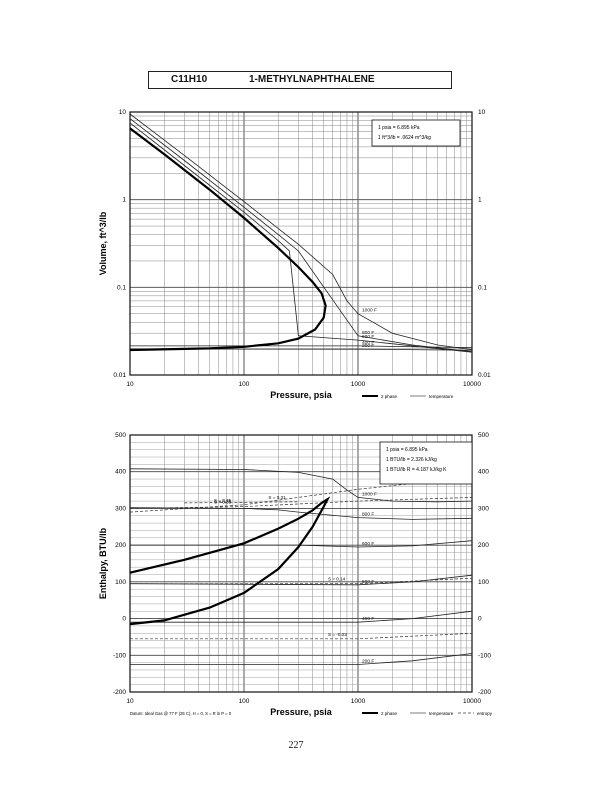 The height and width of the screenshot is (800, 592). Describe the element at coordinates (368, 582) in the screenshot. I see `isotherm-label: 500 F` at that location.